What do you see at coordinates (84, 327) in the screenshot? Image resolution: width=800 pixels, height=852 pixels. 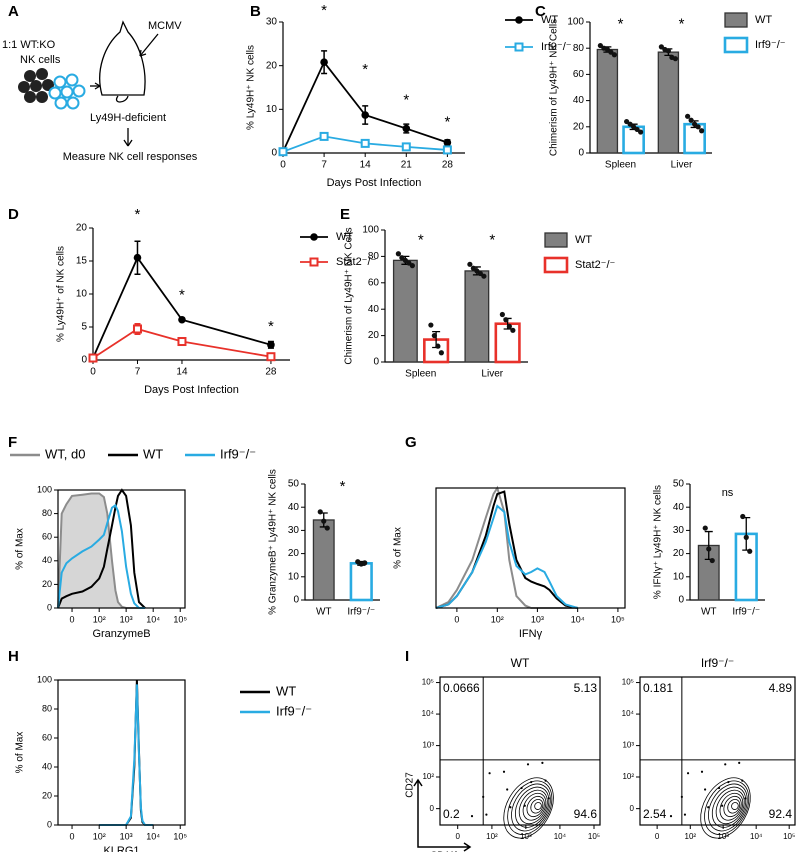 I see `y-tick-label: 5` at bounding box center [84, 327].